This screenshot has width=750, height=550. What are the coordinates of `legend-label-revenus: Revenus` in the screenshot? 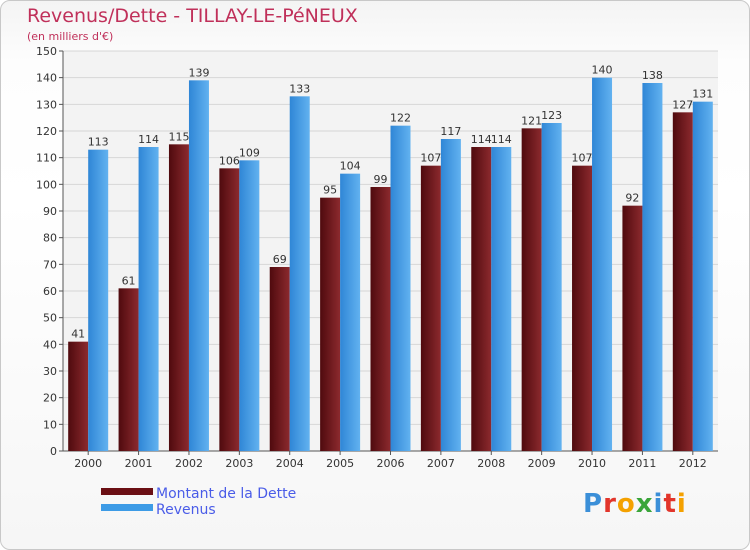 It's located at (186, 510).